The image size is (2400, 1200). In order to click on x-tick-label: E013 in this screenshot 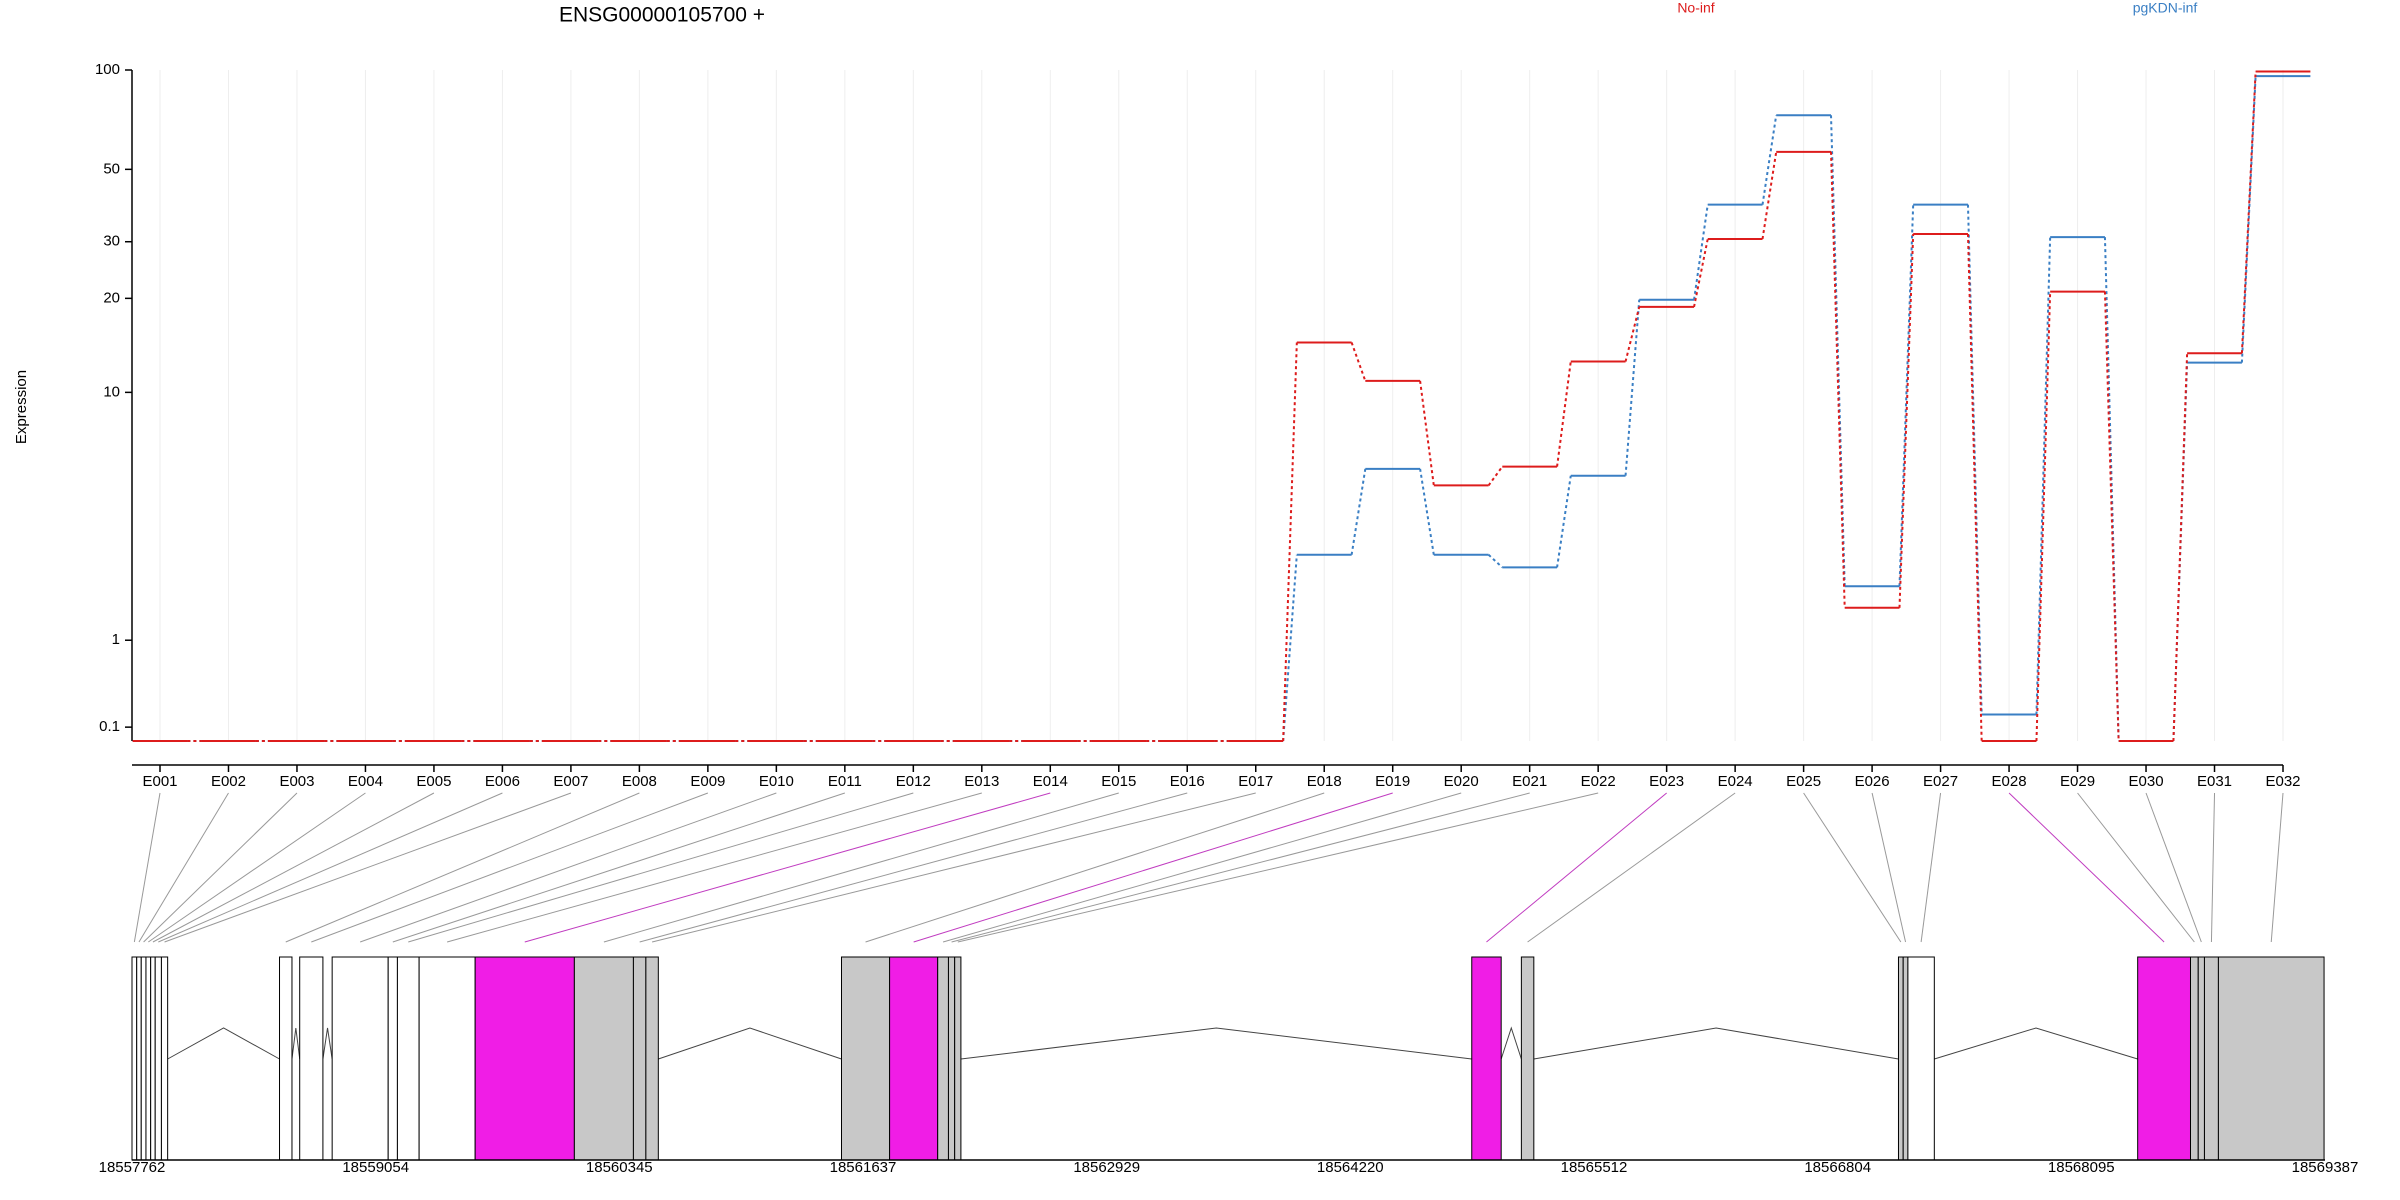, I will do `click(981, 781)`.